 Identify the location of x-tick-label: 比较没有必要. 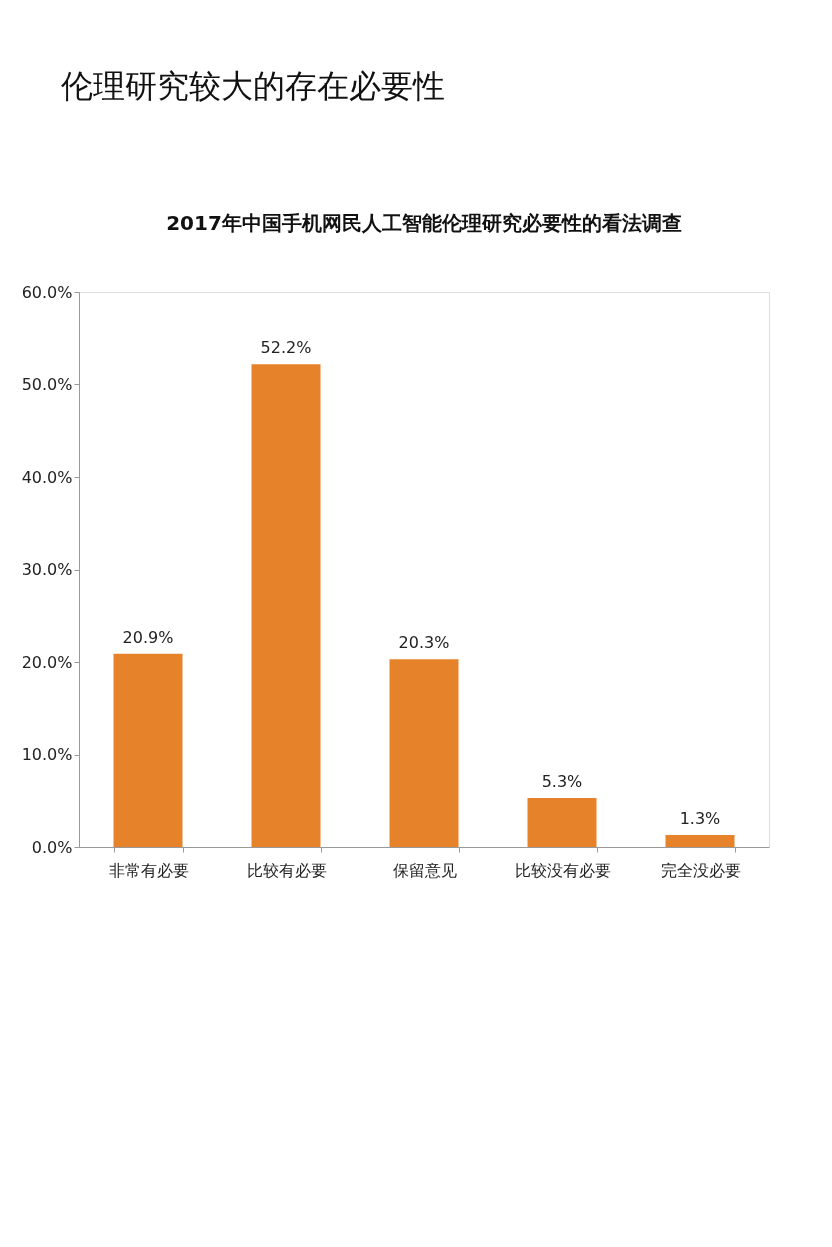
(562, 870).